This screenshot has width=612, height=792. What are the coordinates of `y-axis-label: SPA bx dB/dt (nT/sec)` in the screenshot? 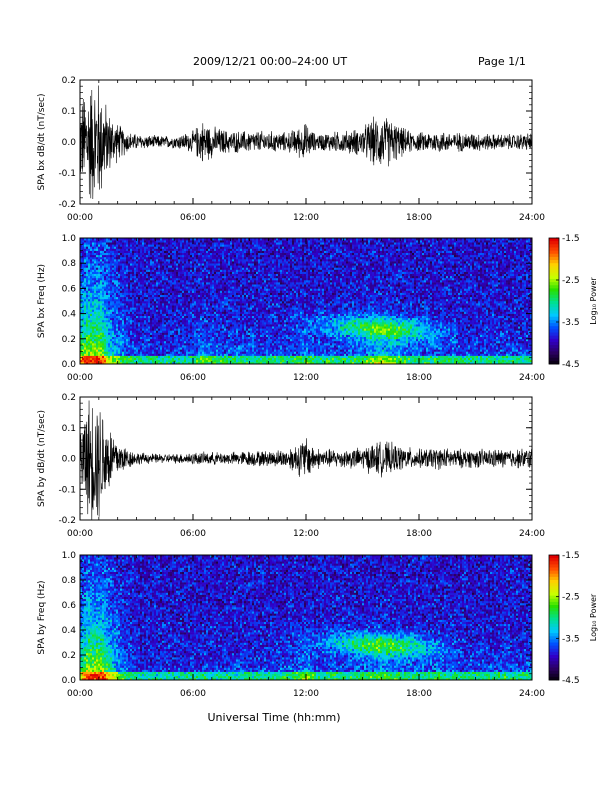 It's located at (42, 142).